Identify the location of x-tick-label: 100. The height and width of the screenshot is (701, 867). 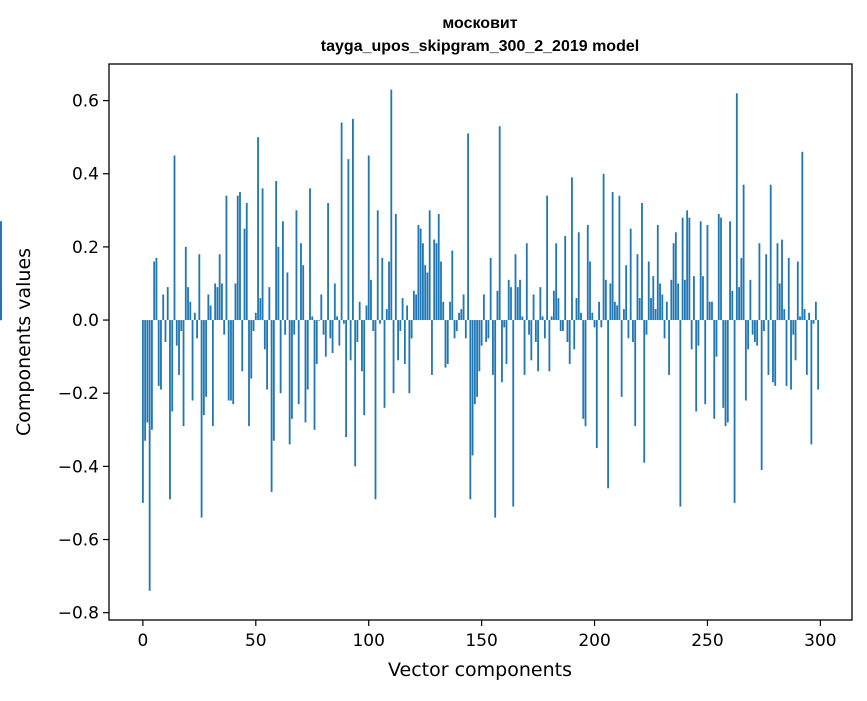
(368, 641).